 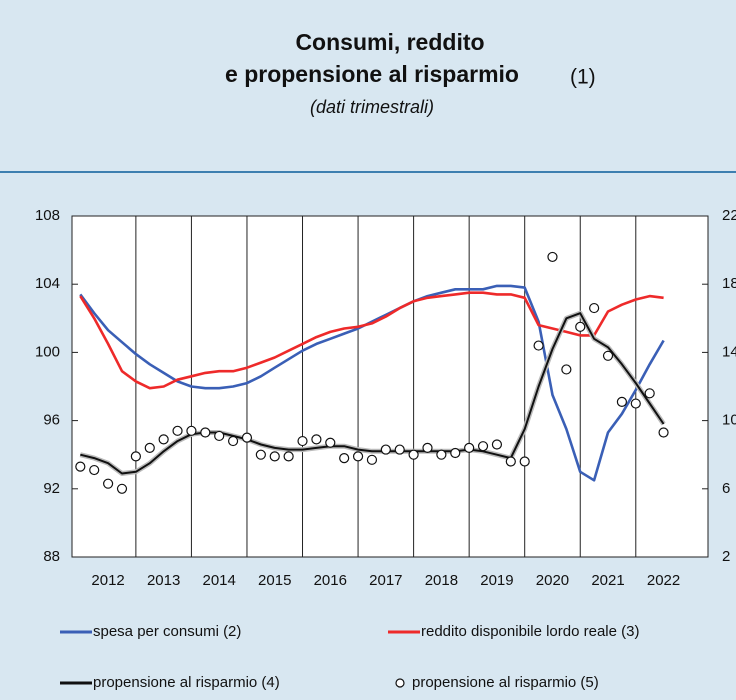 I want to click on subtitle: (dati trimestrali), so click(x=372, y=107).